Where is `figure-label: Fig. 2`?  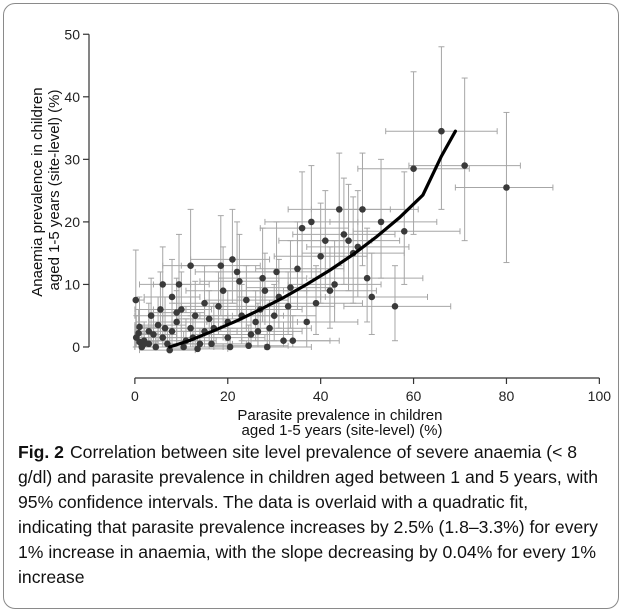 figure-label: Fig. 2 is located at coordinates (41, 452).